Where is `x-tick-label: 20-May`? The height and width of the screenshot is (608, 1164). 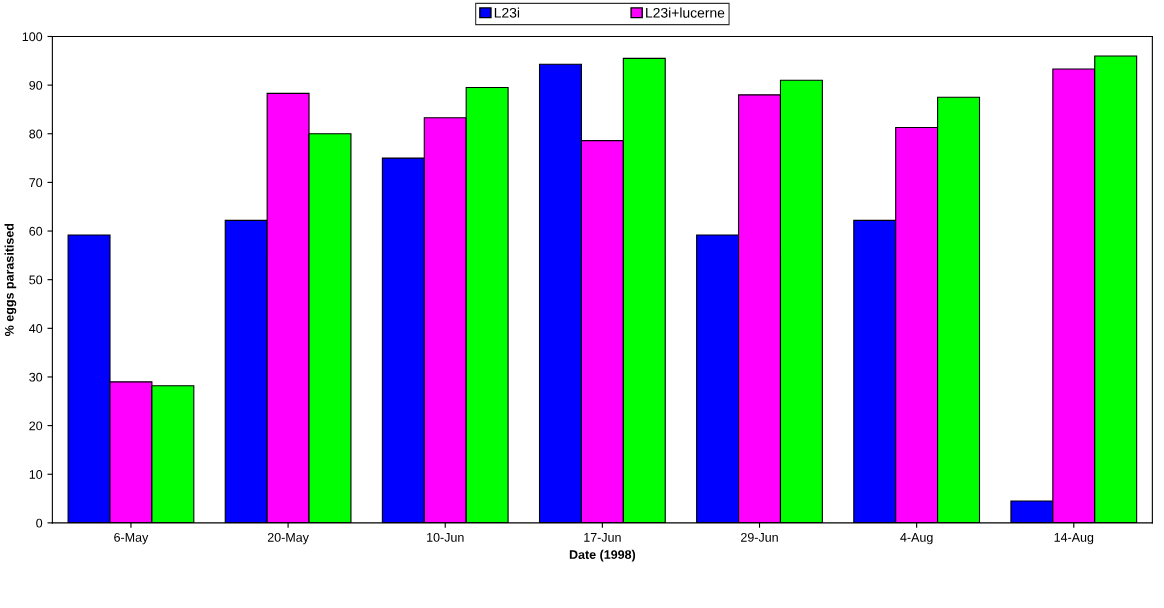 x-tick-label: 20-May is located at coordinates (288, 538).